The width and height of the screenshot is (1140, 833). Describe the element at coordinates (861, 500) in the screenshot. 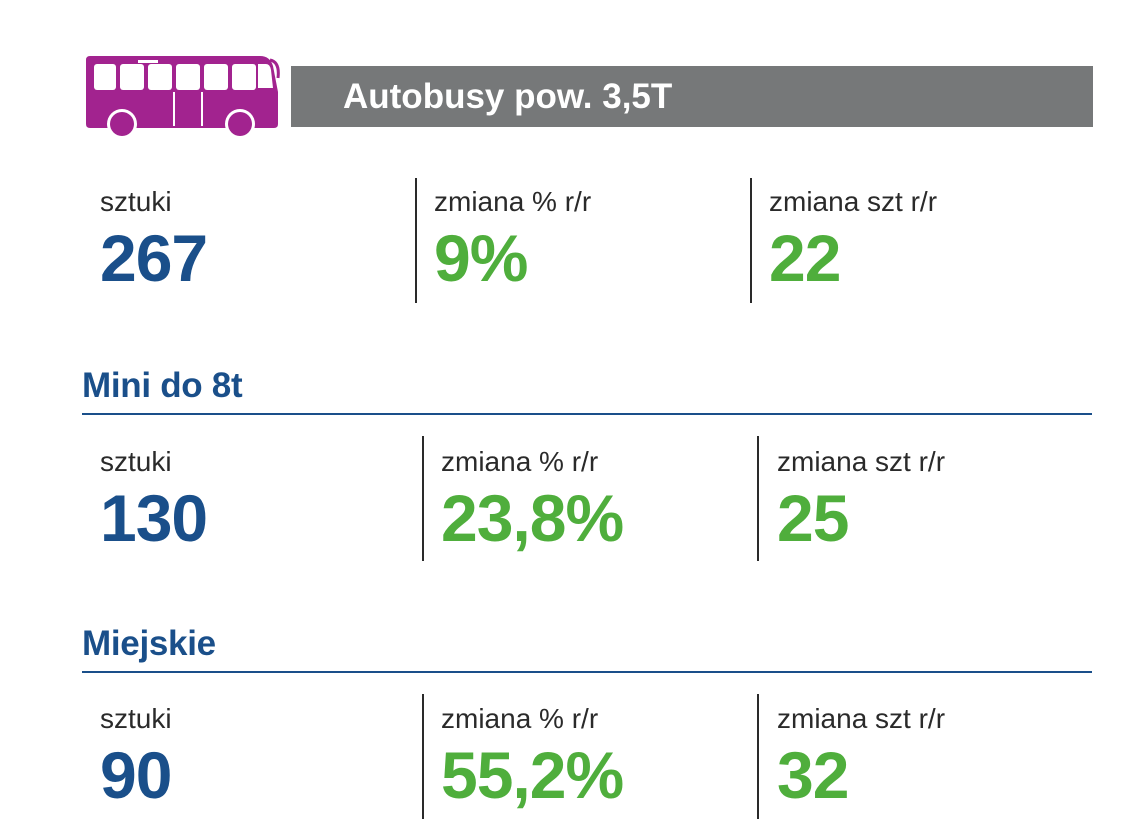

I see `stat-mini-change-units: zmiana szt r/r 25` at that location.